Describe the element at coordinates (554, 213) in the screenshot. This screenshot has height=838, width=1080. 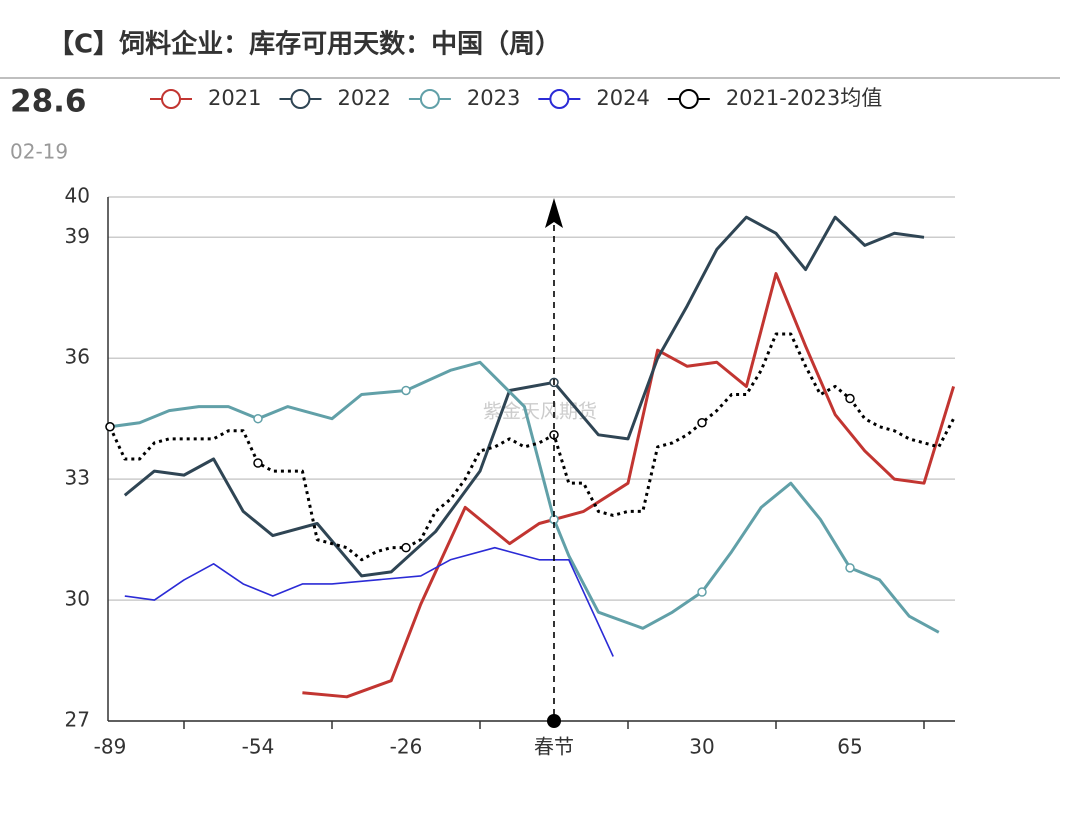
I see `marker-arrow` at that location.